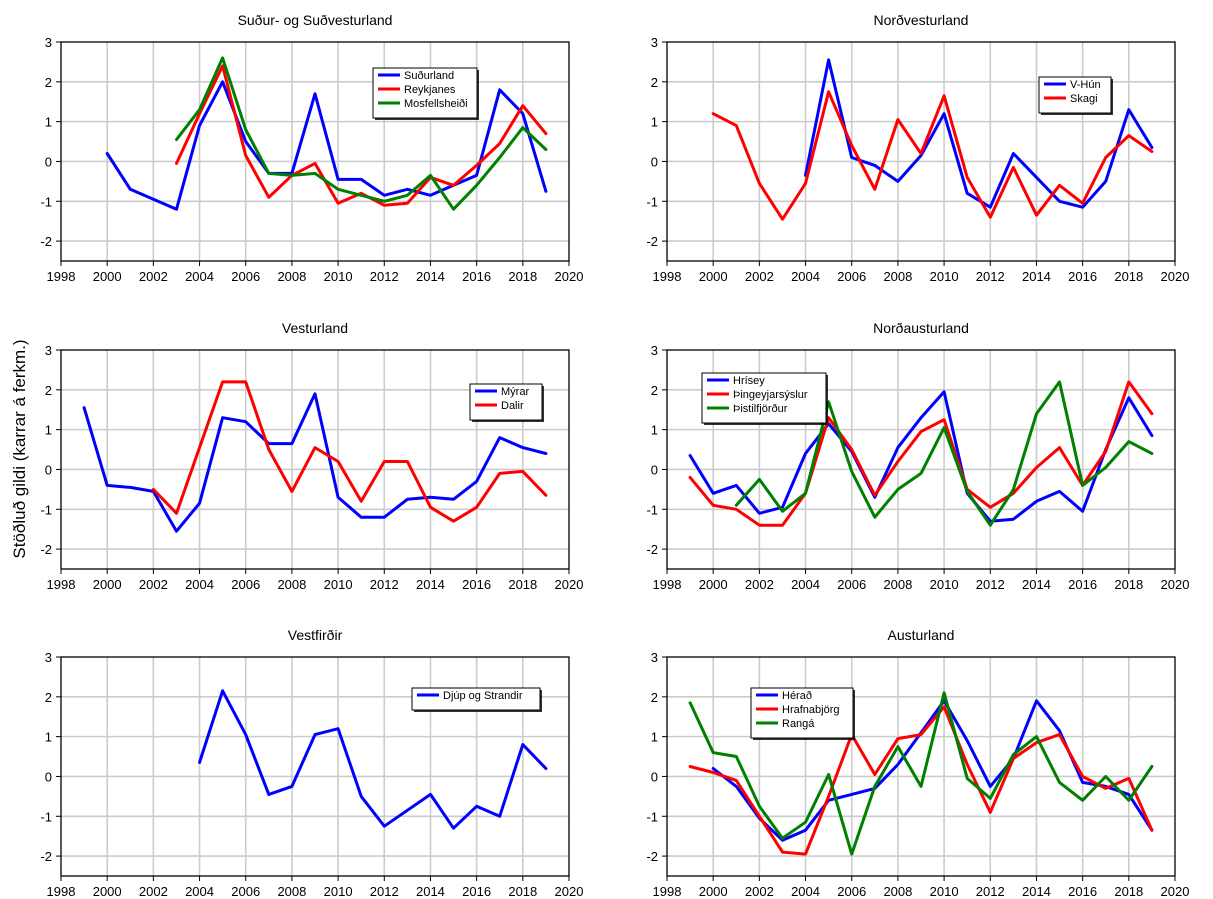 The width and height of the screenshot is (1213, 899). I want to click on legend-entry: Þingeyjarsýslur, so click(770, 395).